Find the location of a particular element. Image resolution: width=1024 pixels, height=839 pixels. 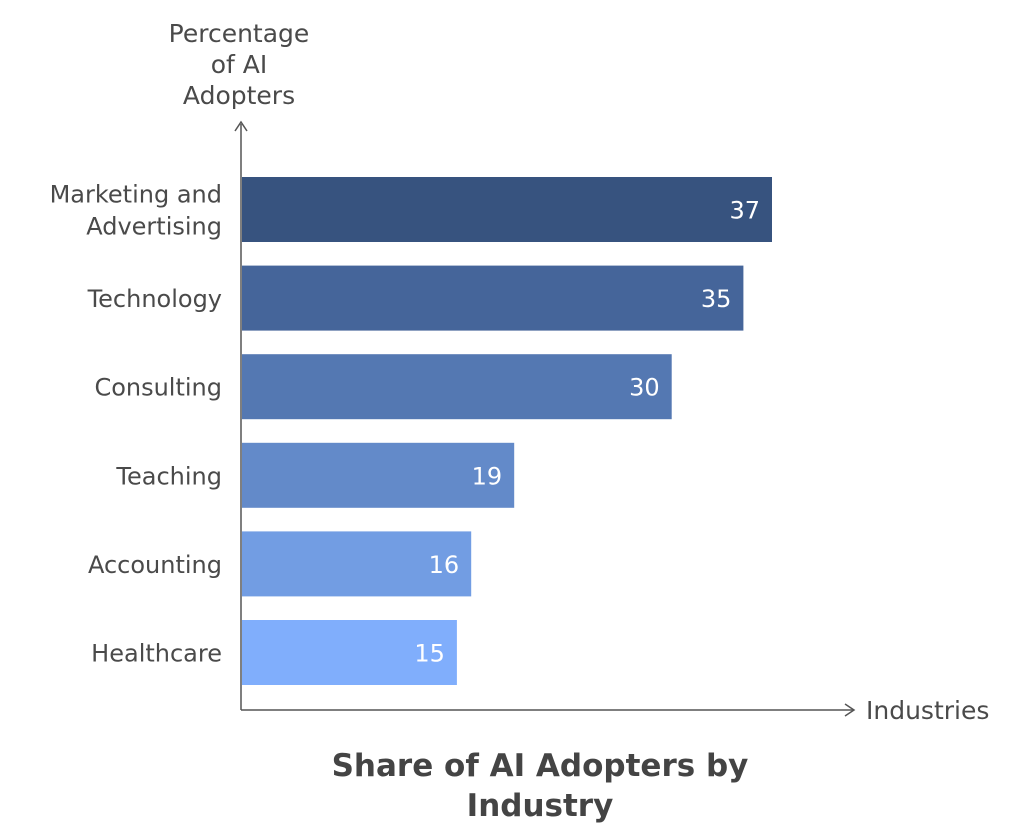

category-label: Accounting is located at coordinates (155, 565).